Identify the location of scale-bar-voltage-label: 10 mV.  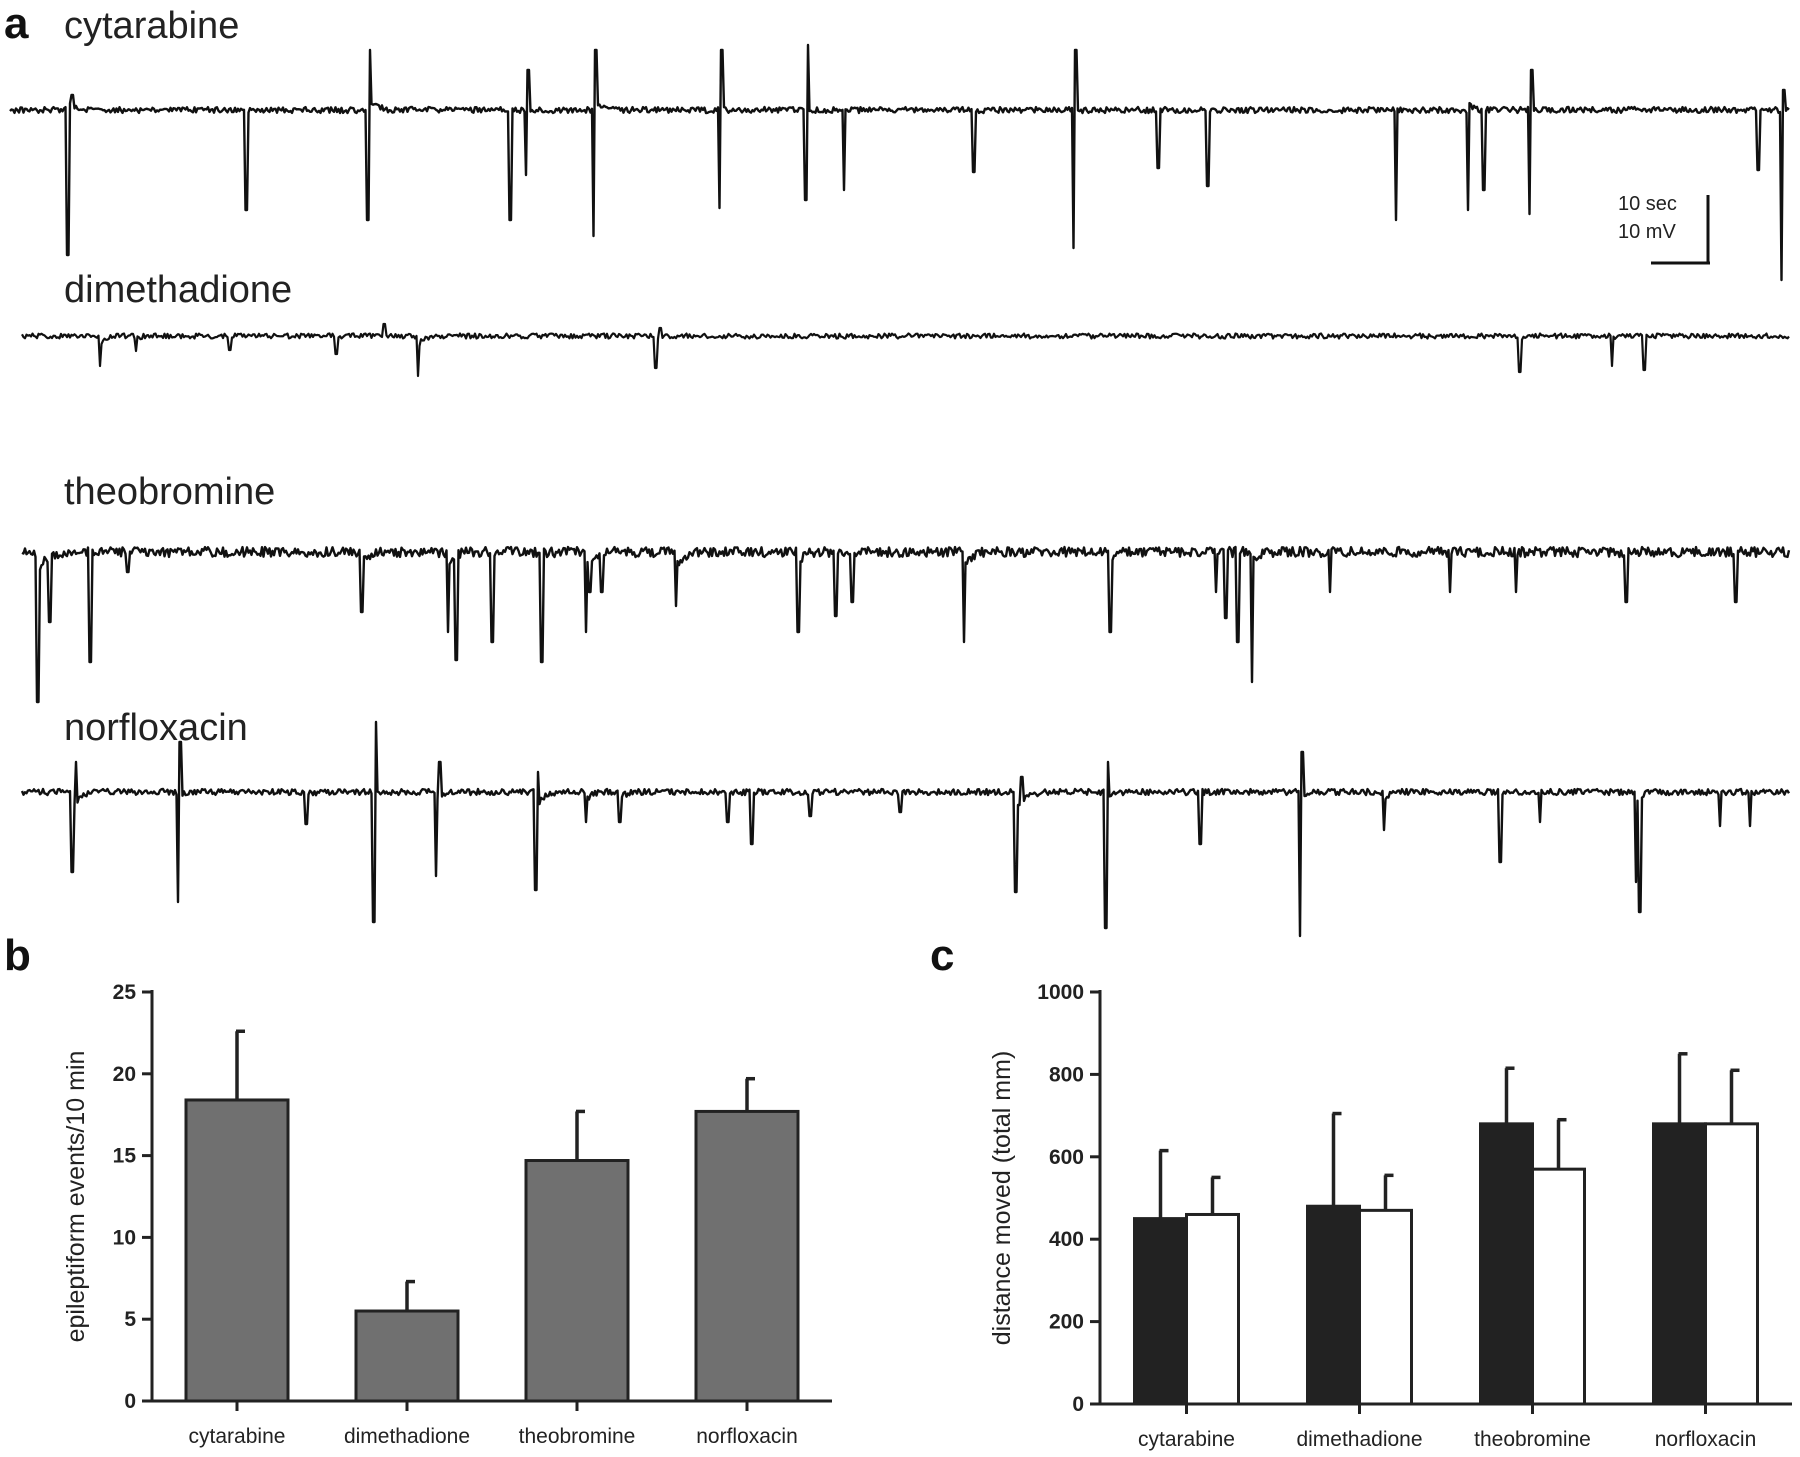
(1647, 232).